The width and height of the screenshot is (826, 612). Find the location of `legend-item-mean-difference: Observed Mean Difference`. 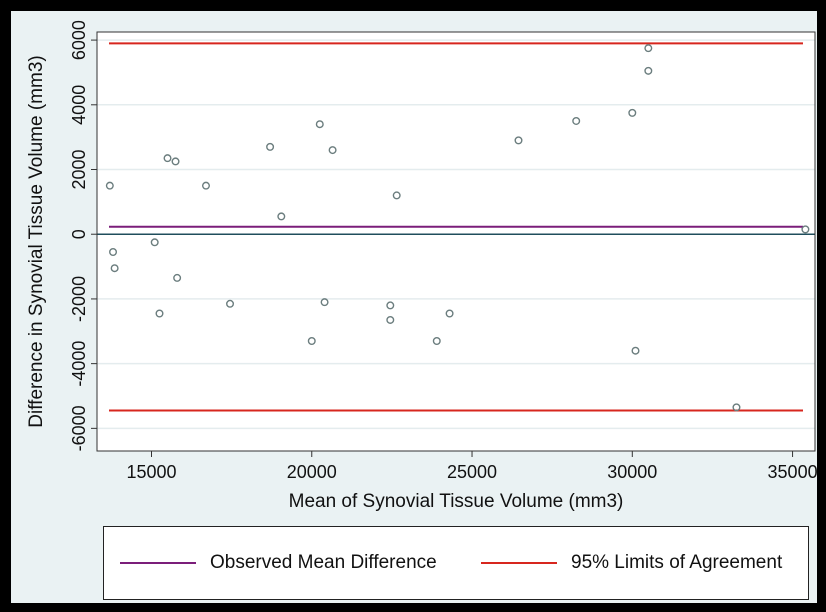

legend-item-mean-difference: Observed Mean Difference is located at coordinates (278, 563).